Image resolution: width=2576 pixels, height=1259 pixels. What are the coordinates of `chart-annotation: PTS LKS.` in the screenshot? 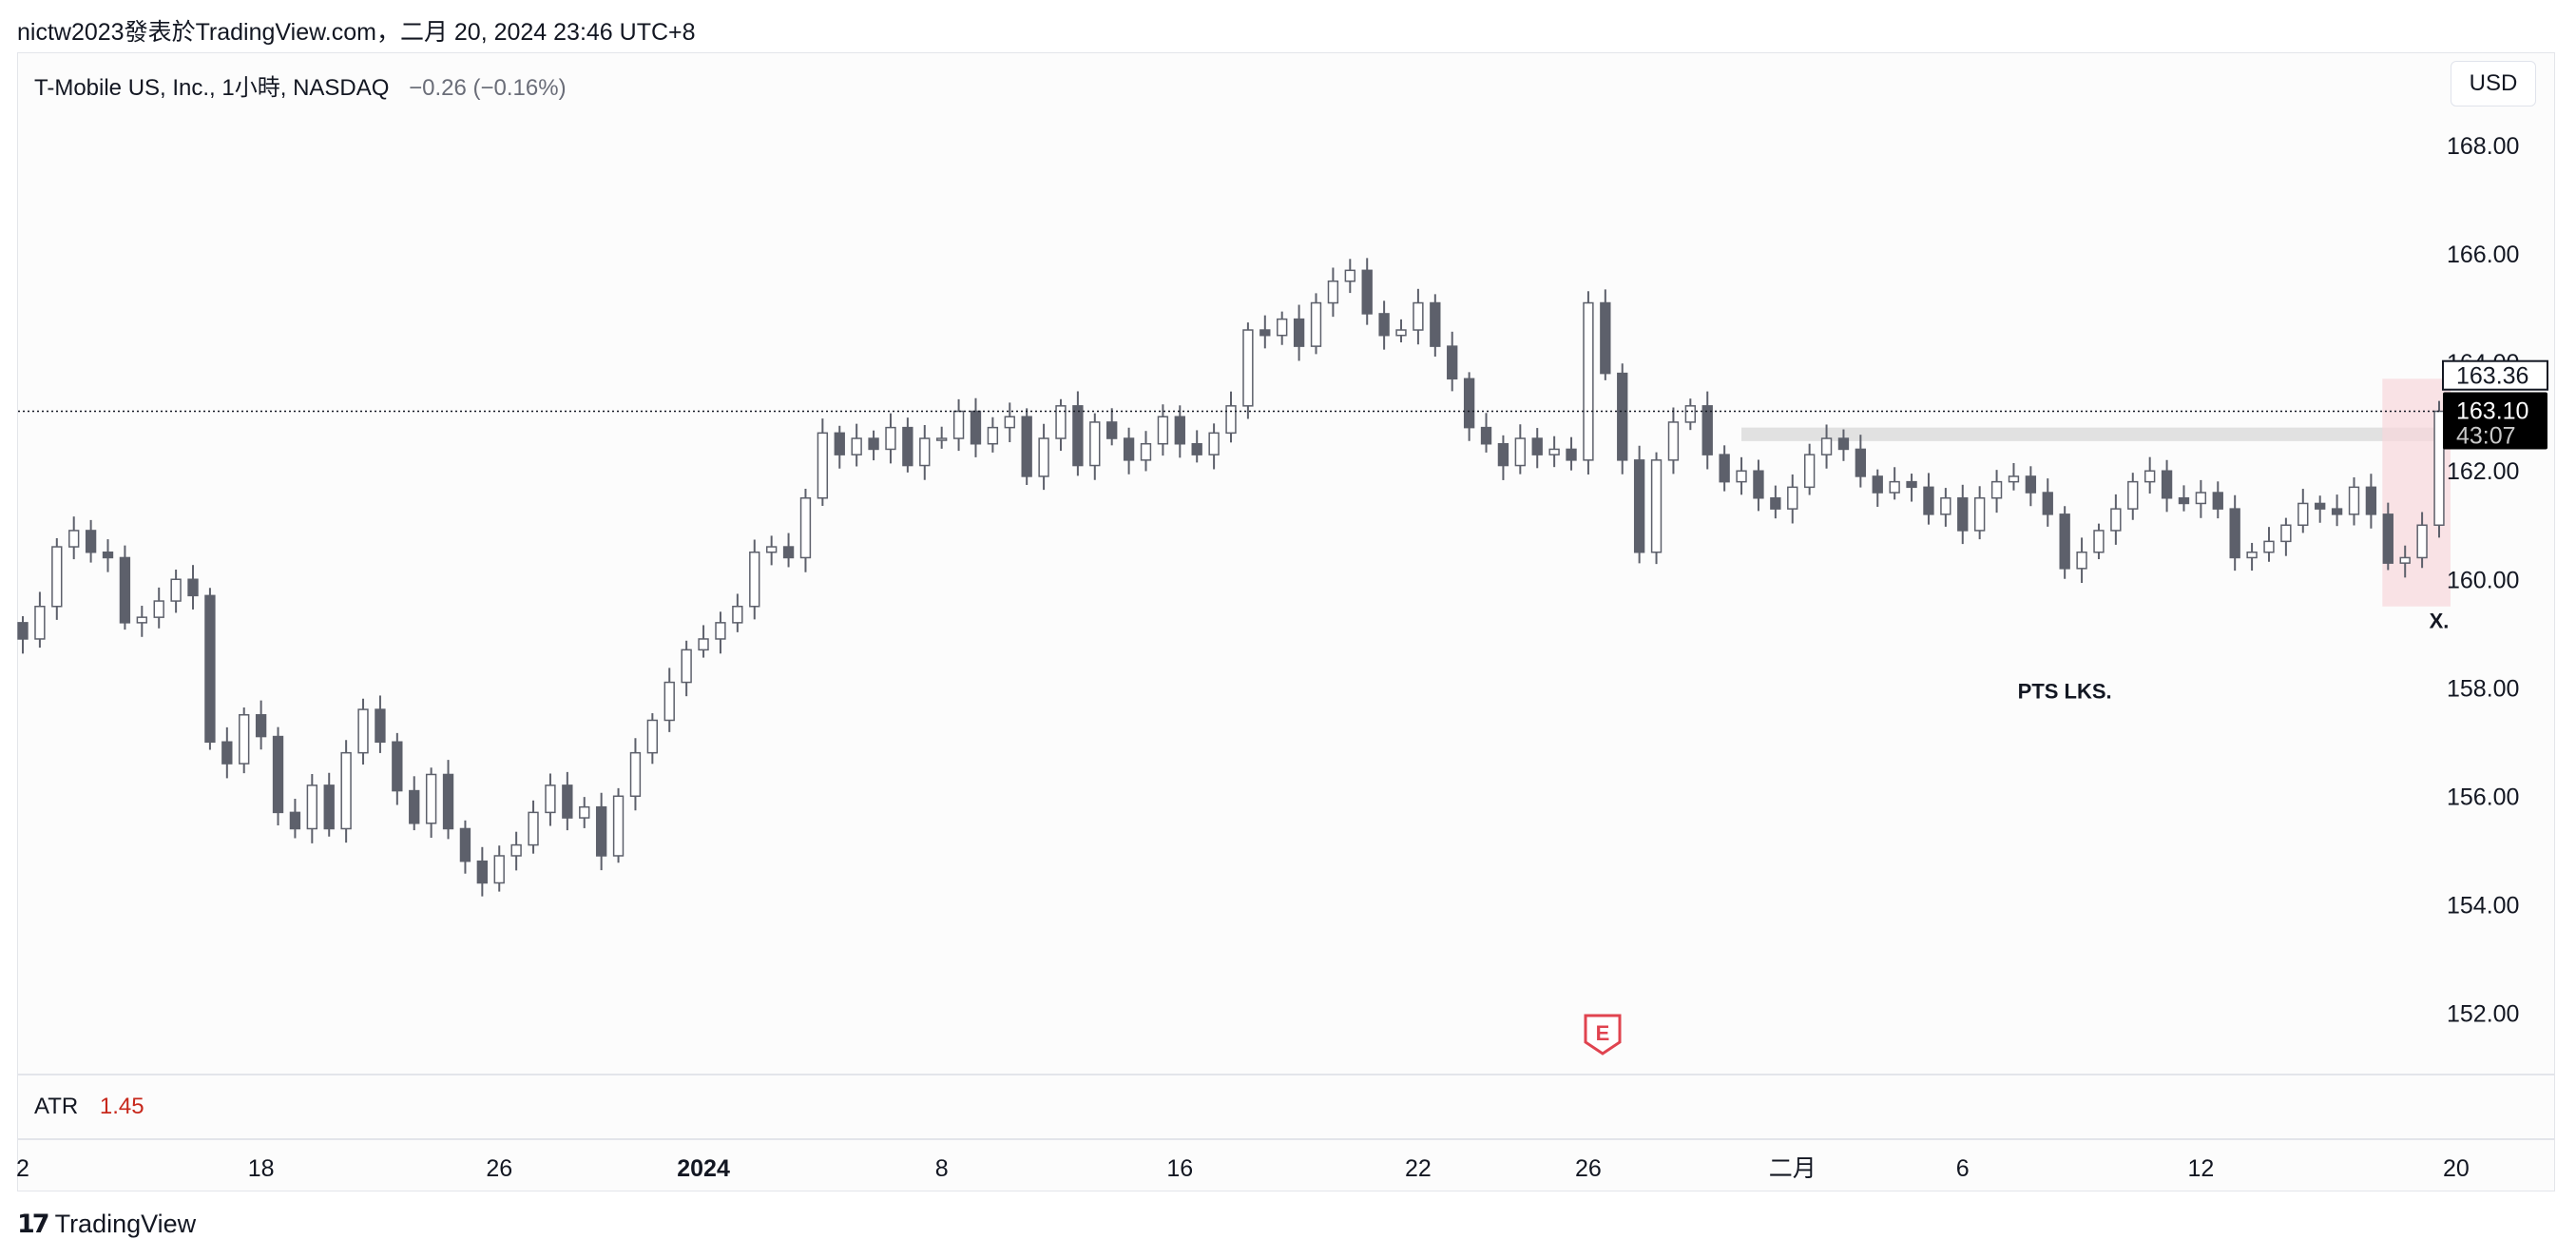 It's located at (2065, 692).